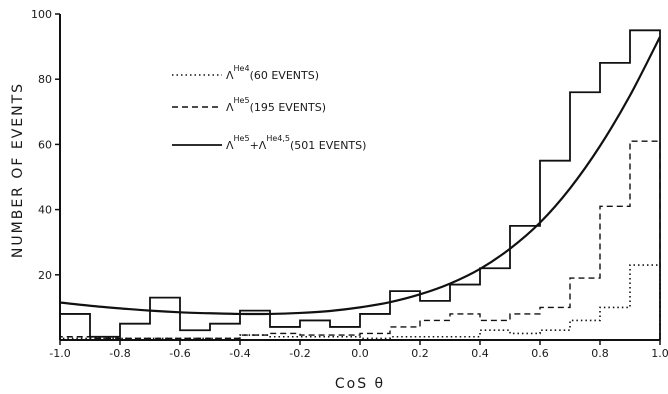 This screenshot has width=668, height=394. I want to click on y-axis-title: NUMBER OF EVENTS, so click(18, 170).